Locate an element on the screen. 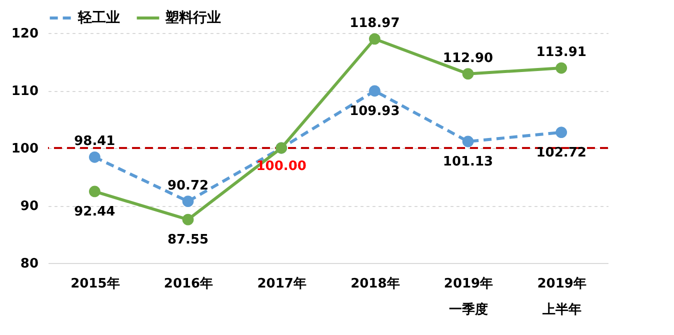  y-tick-label: 100 is located at coordinates (24, 149).